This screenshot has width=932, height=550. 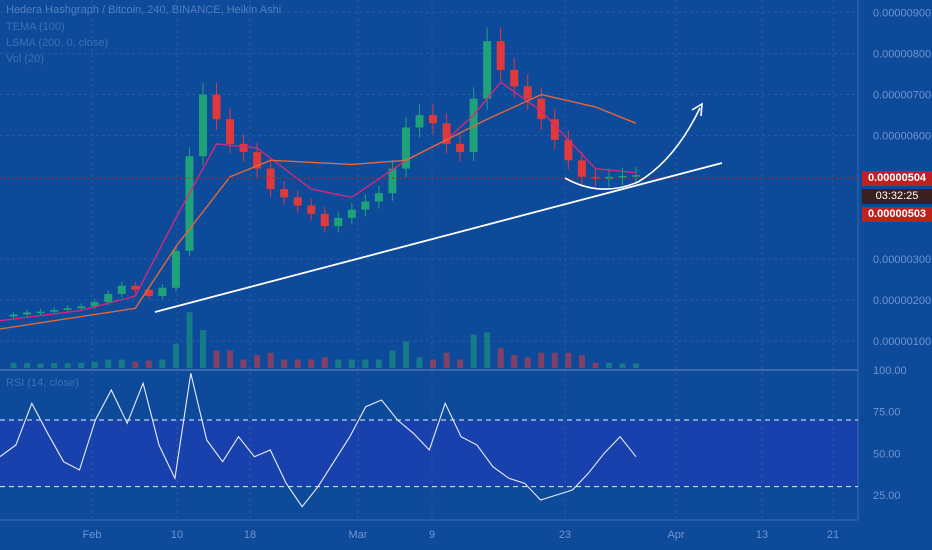 I want to click on countdown-badge: 03:32:25, so click(x=897, y=196).